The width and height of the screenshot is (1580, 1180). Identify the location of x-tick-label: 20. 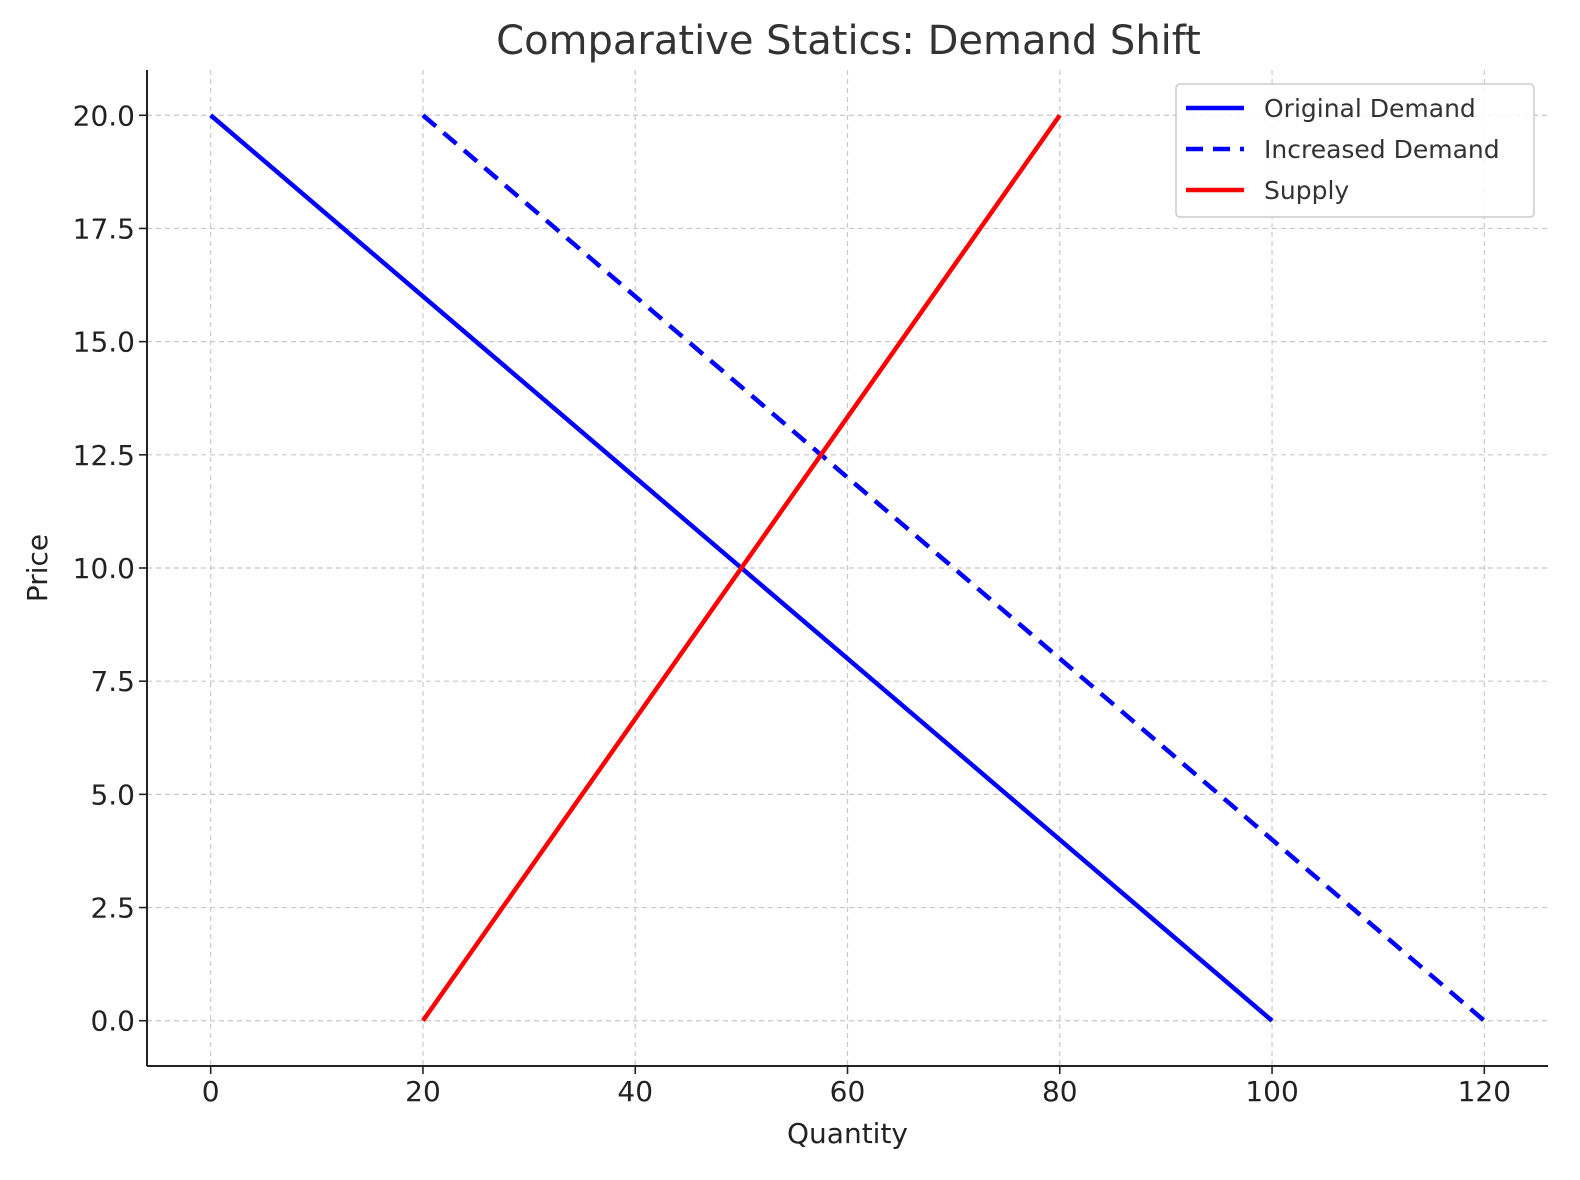
(423, 1091).